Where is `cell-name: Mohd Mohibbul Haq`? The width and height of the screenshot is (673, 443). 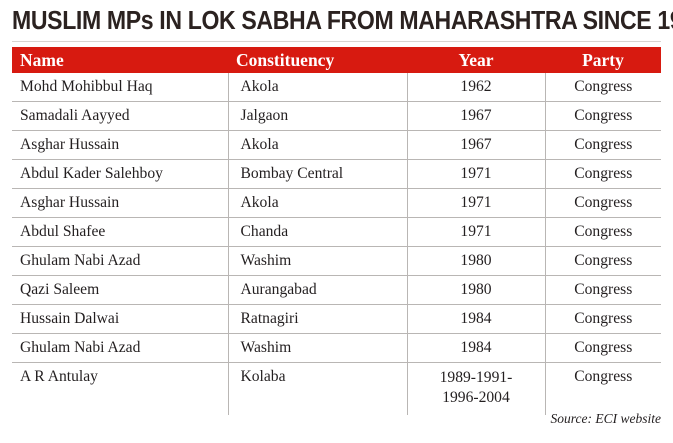
cell-name: Mohd Mohibbul Haq is located at coordinates (120, 87).